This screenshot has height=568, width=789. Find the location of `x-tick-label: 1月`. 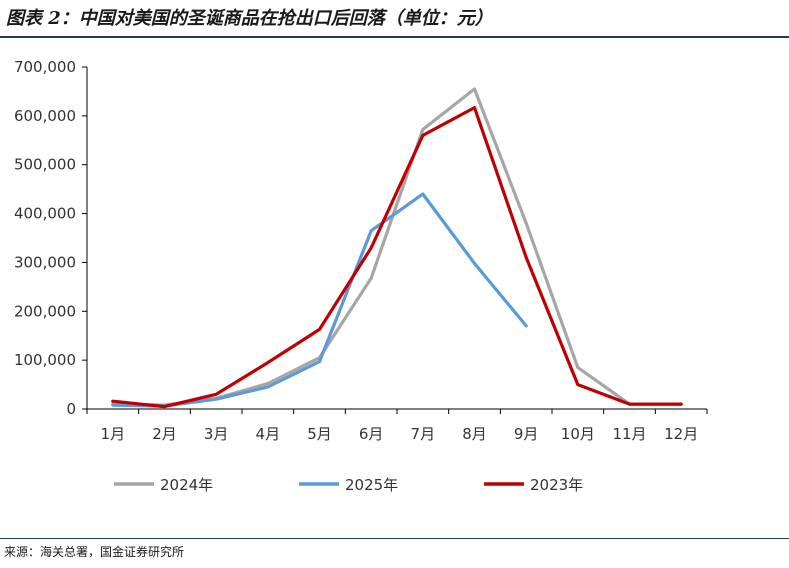

x-tick-label: 1月 is located at coordinates (113, 434).